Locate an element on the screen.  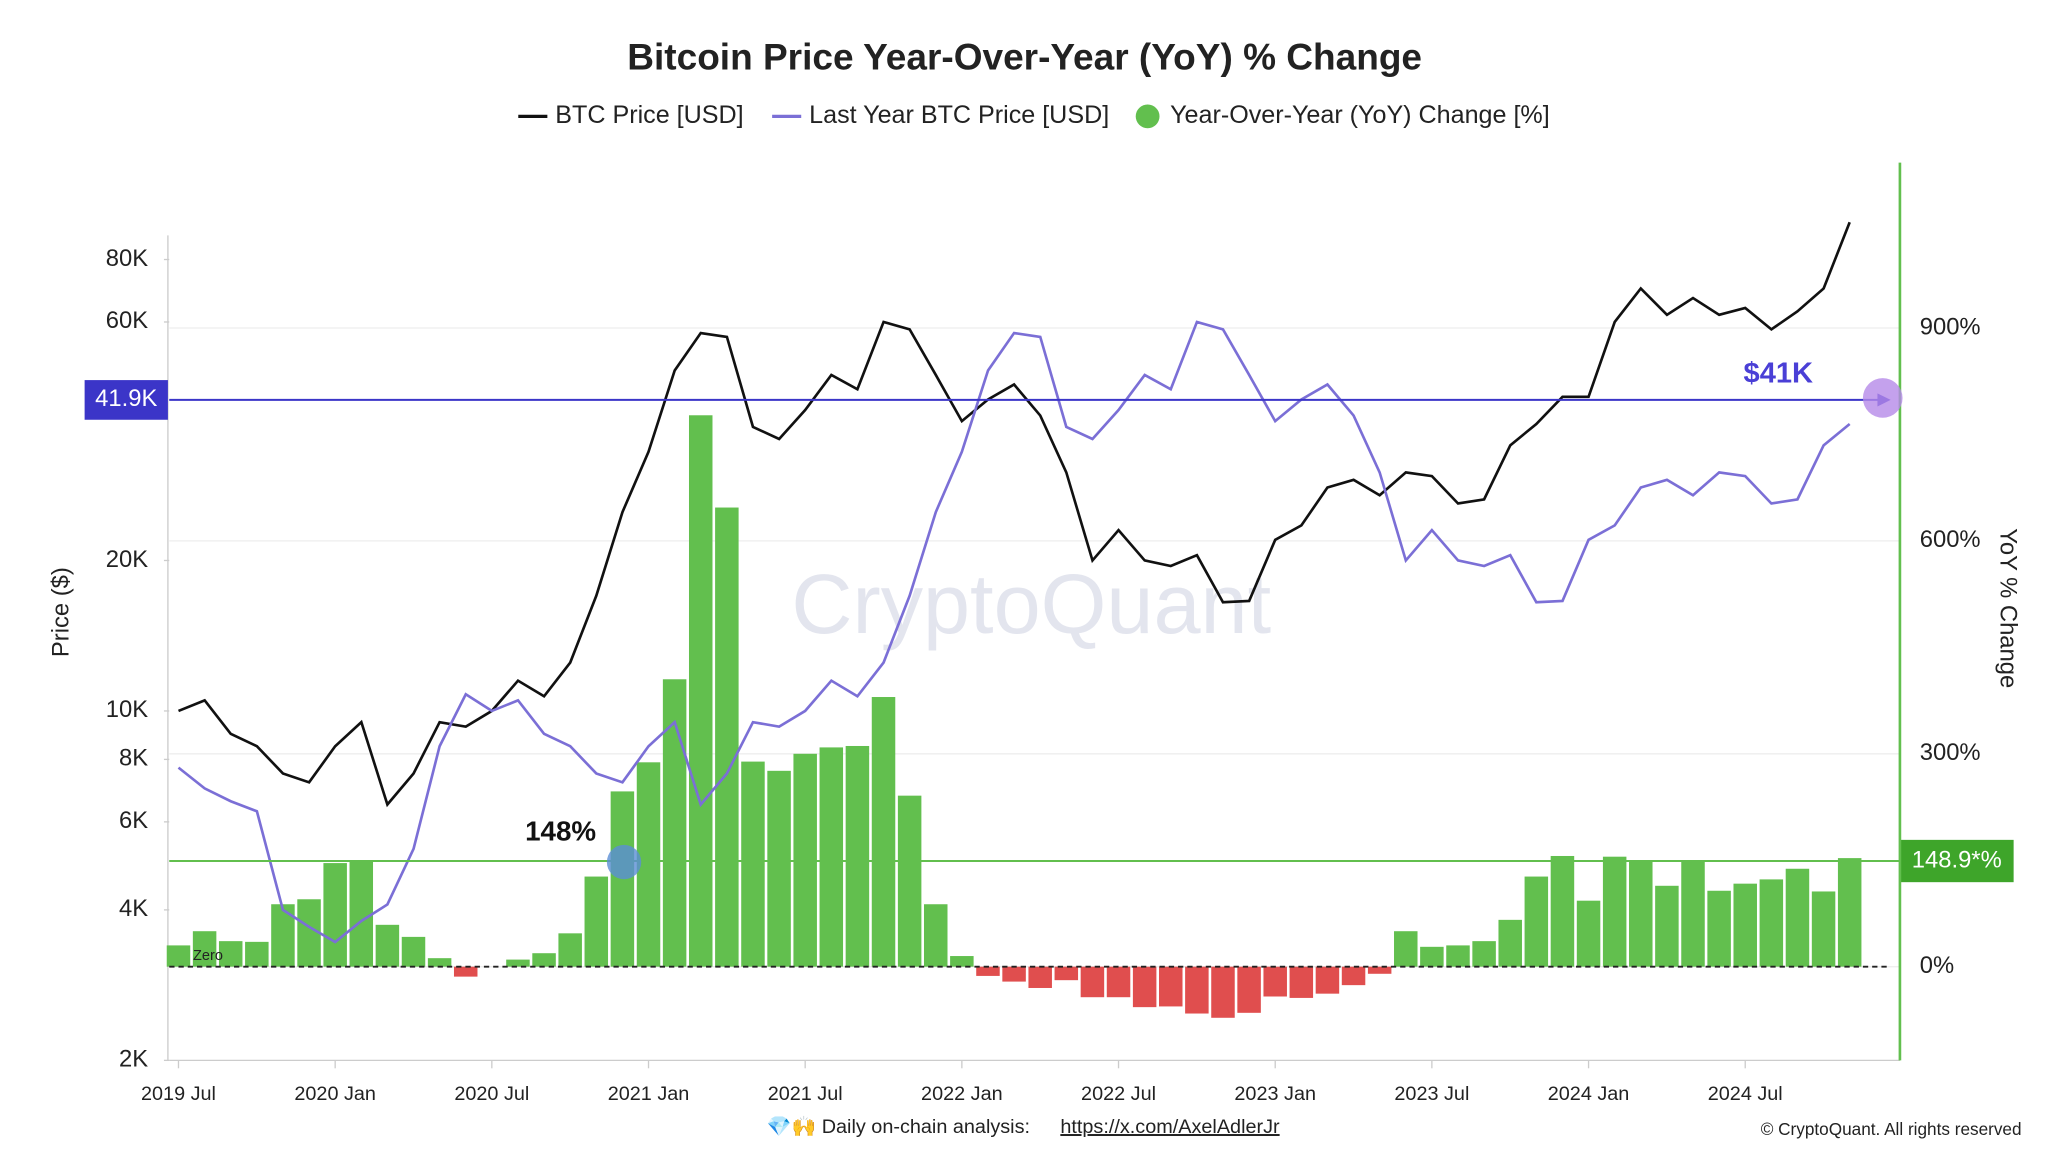
y-tick-label: 10K is located at coordinates (127, 709).